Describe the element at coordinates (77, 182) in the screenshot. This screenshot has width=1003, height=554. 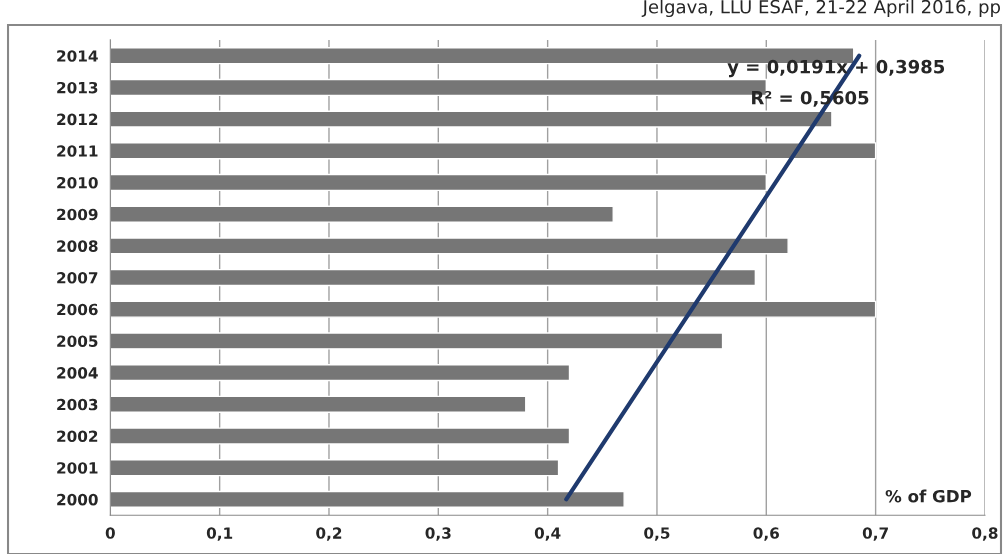
I see `y-tick-label: 2010` at that location.